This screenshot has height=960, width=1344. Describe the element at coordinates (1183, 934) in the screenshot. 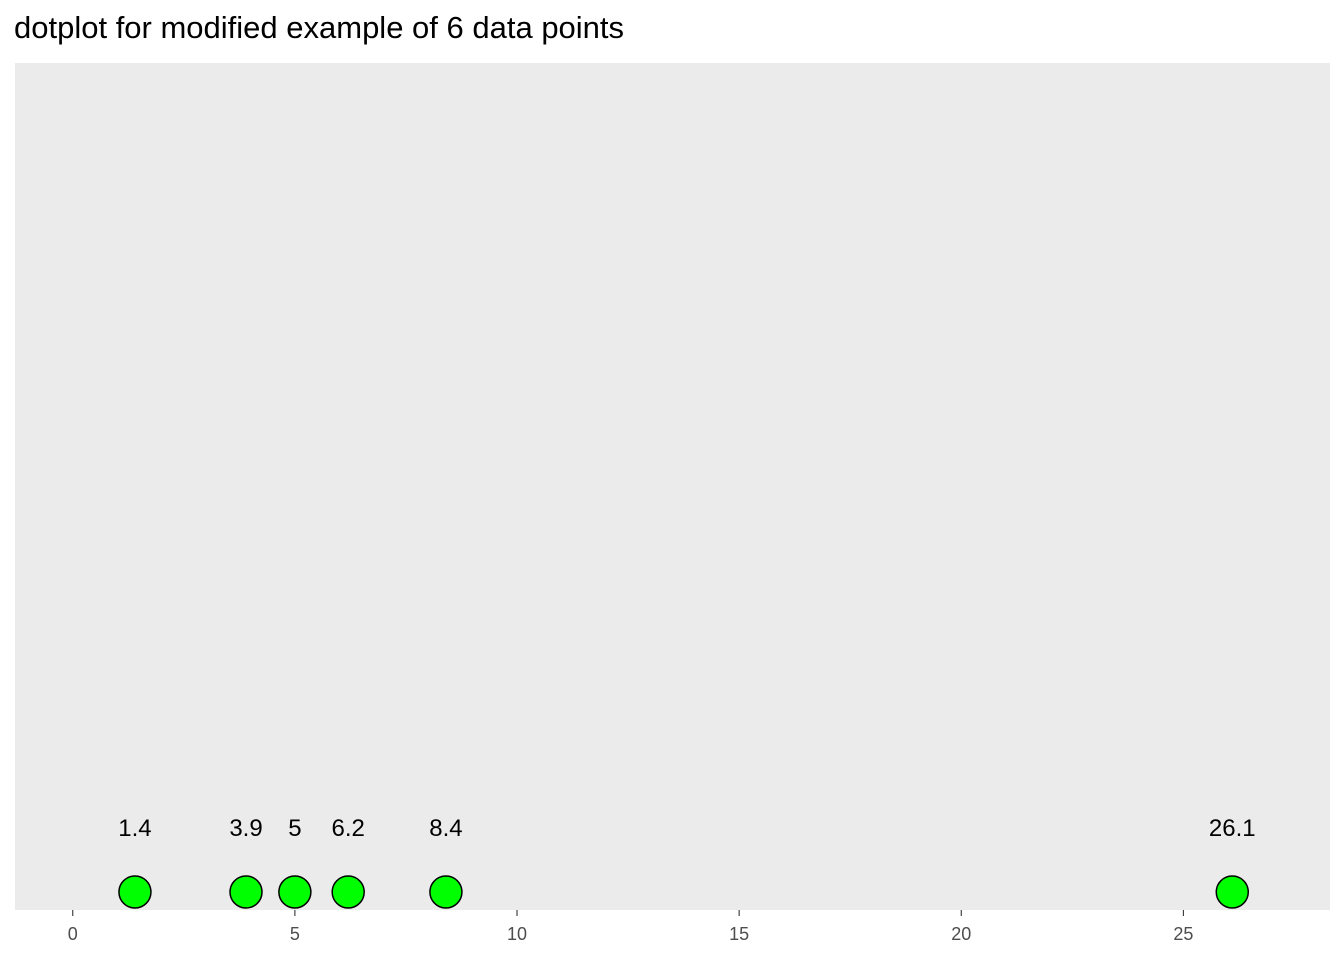

I see `x-tick-label: 25` at that location.